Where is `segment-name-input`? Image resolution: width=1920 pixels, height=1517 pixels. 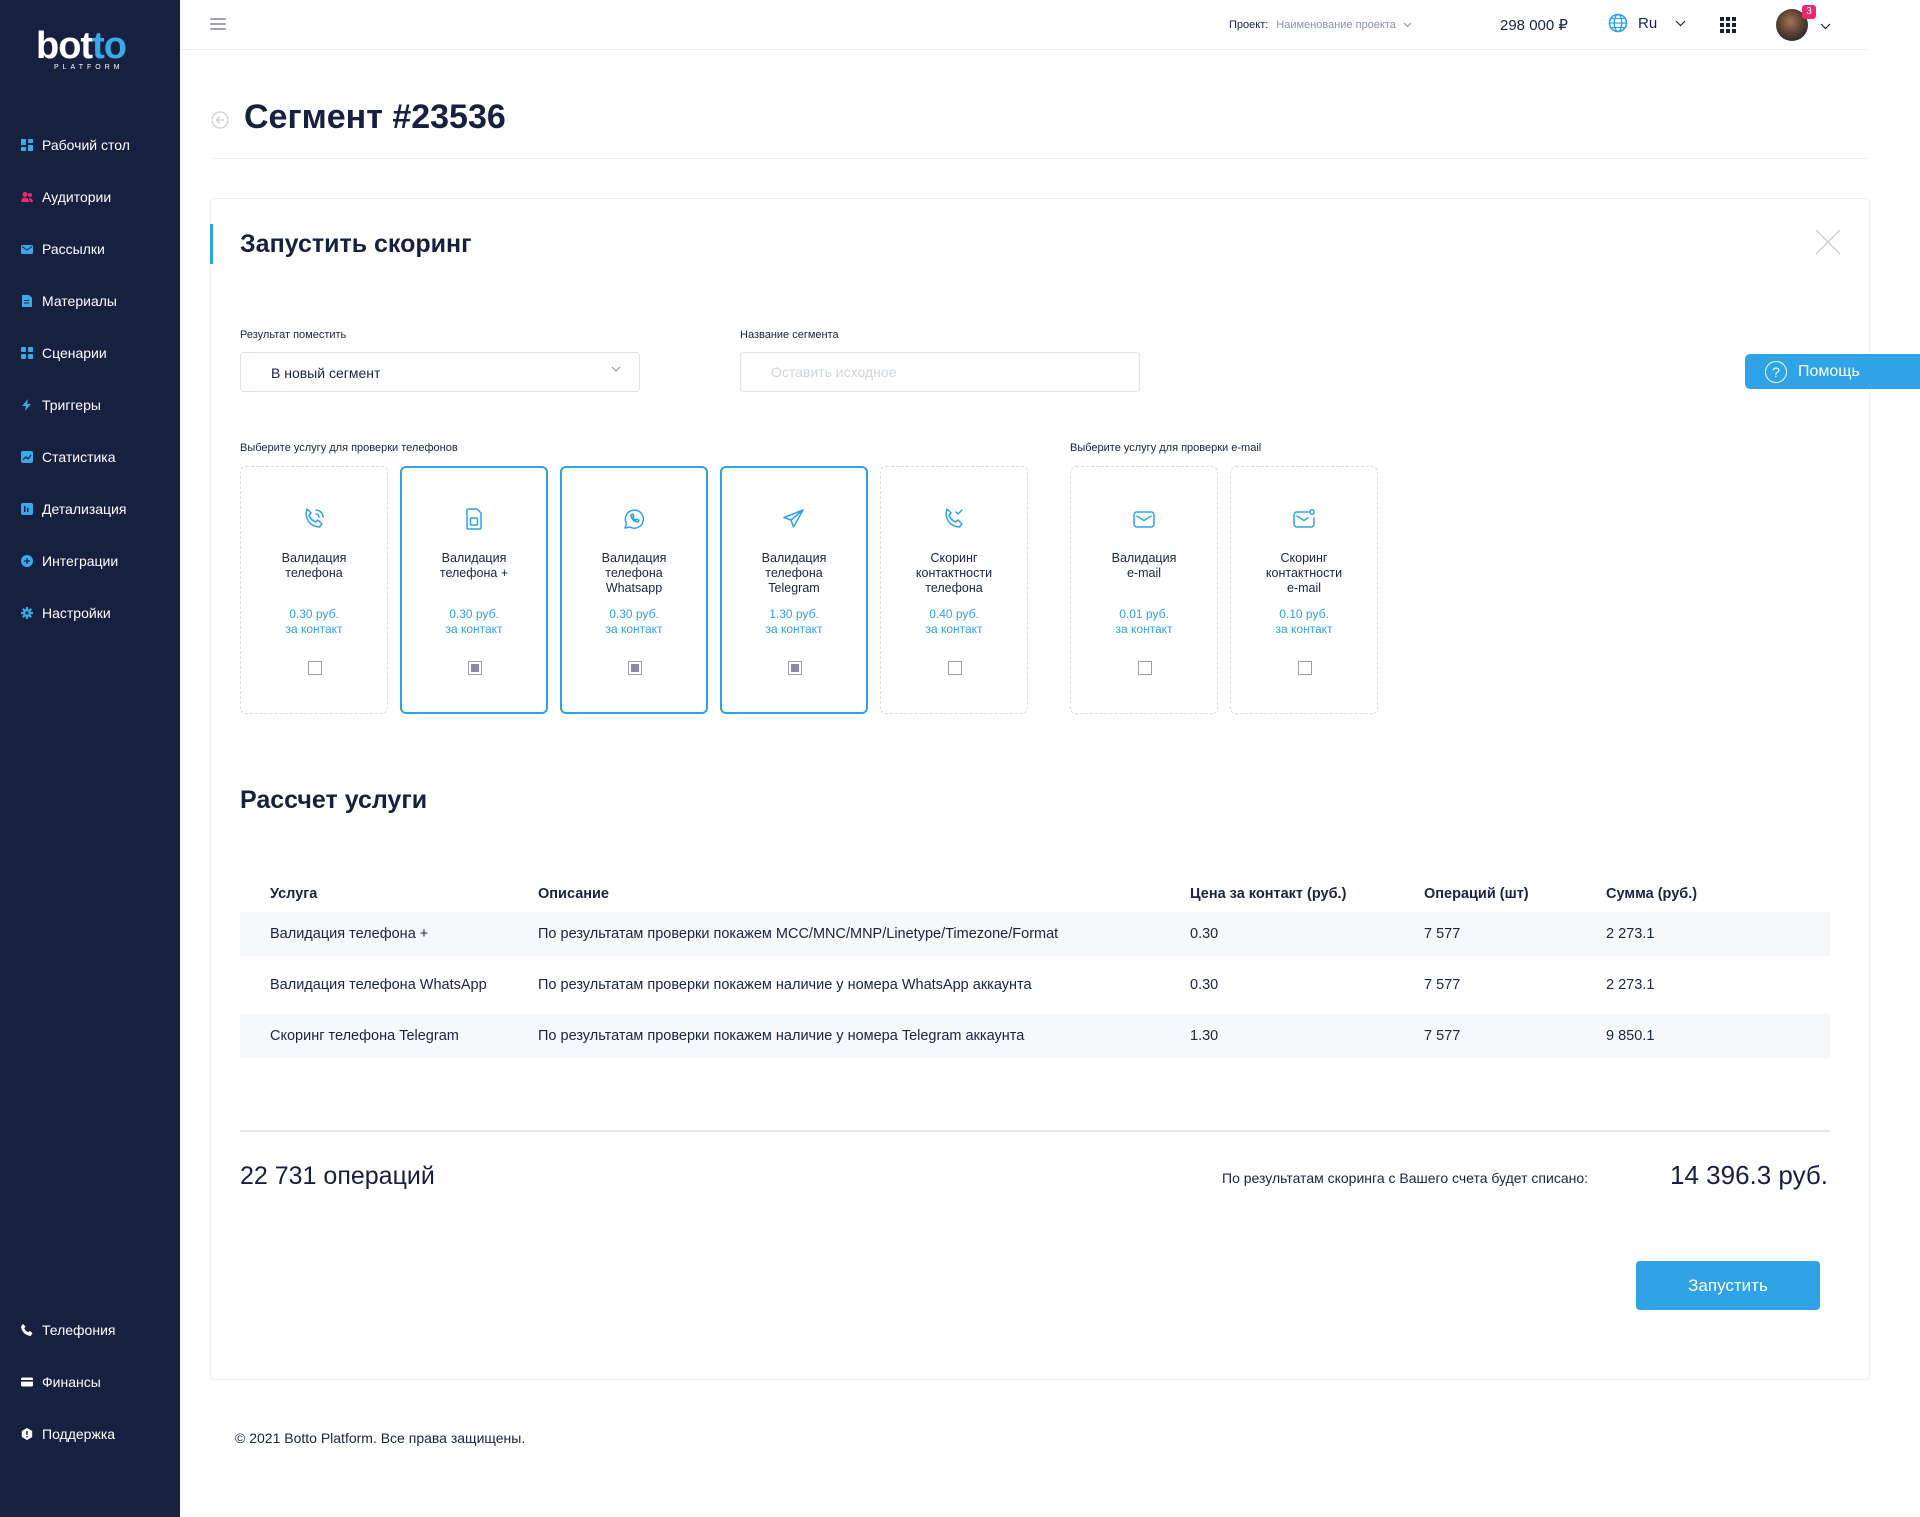 segment-name-input is located at coordinates (940, 372).